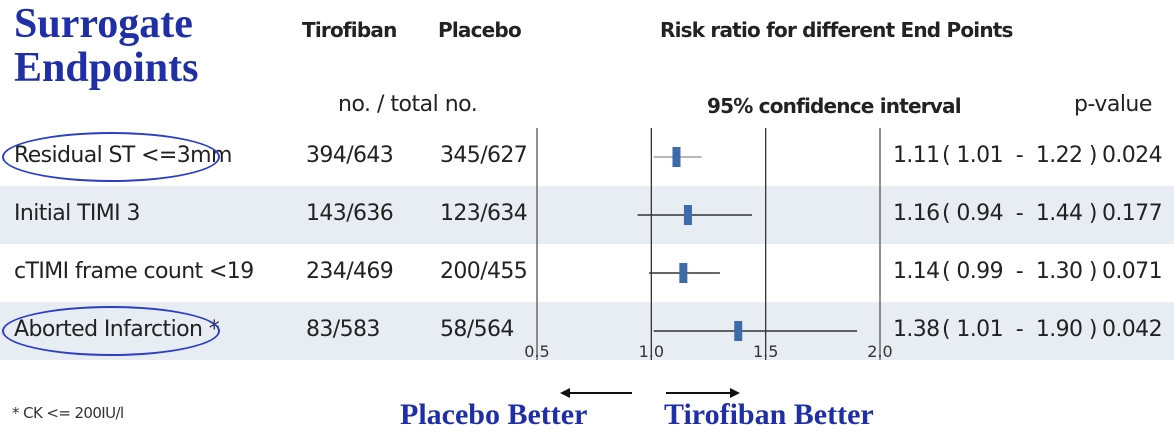  Describe the element at coordinates (916, 271) in the screenshot. I see `risk-ratio-value: 1.14` at that location.